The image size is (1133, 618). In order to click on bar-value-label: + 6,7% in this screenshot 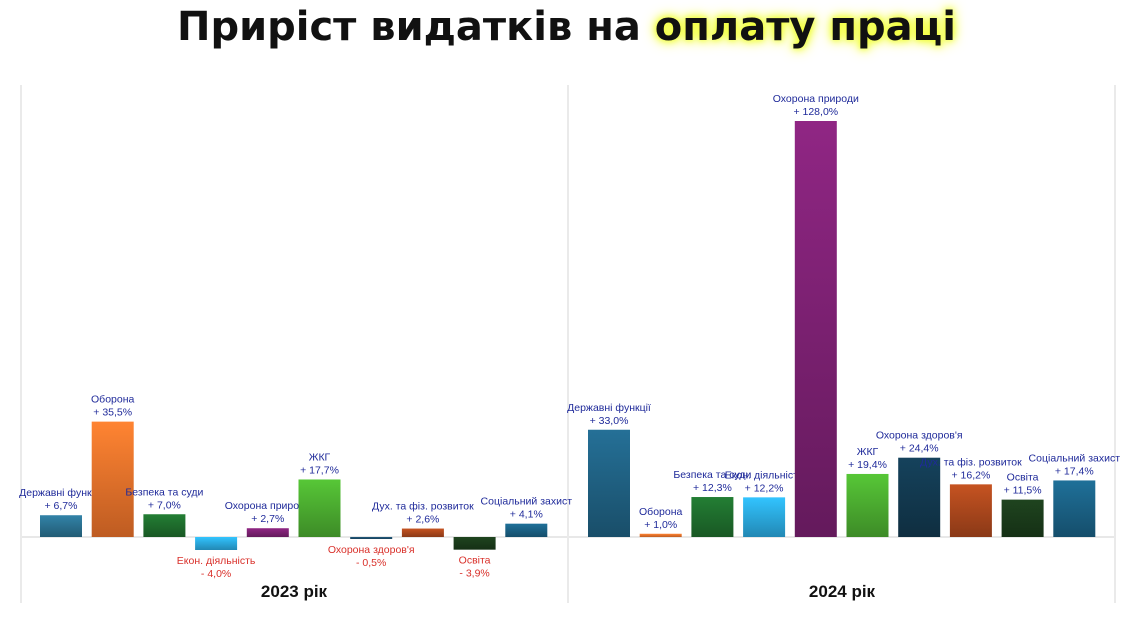, I will do `click(61, 506)`.